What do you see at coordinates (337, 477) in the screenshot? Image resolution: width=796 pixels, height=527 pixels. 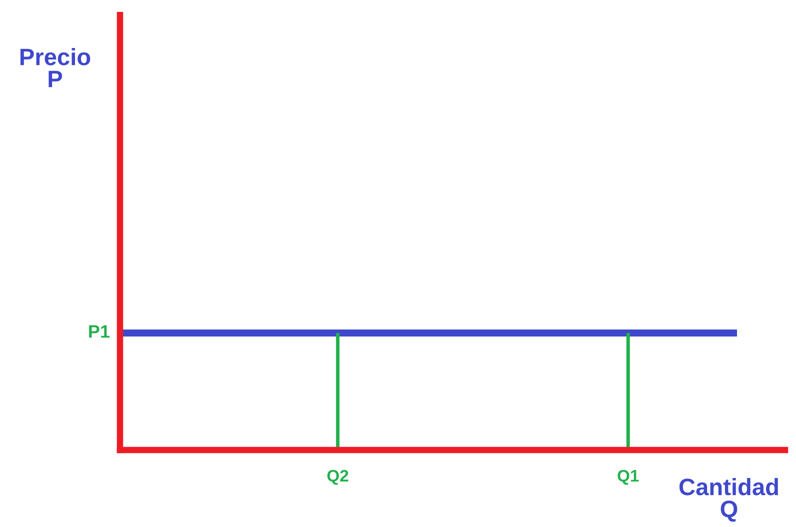 I see `x-tick-label: Q2` at bounding box center [337, 477].